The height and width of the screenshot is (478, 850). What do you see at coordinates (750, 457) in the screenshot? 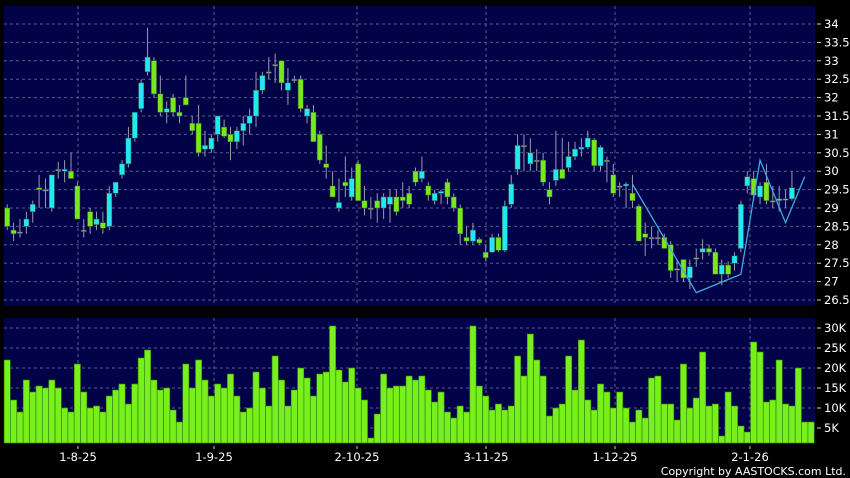
I see `date-tick-label: 2-1-26` at bounding box center [750, 457].